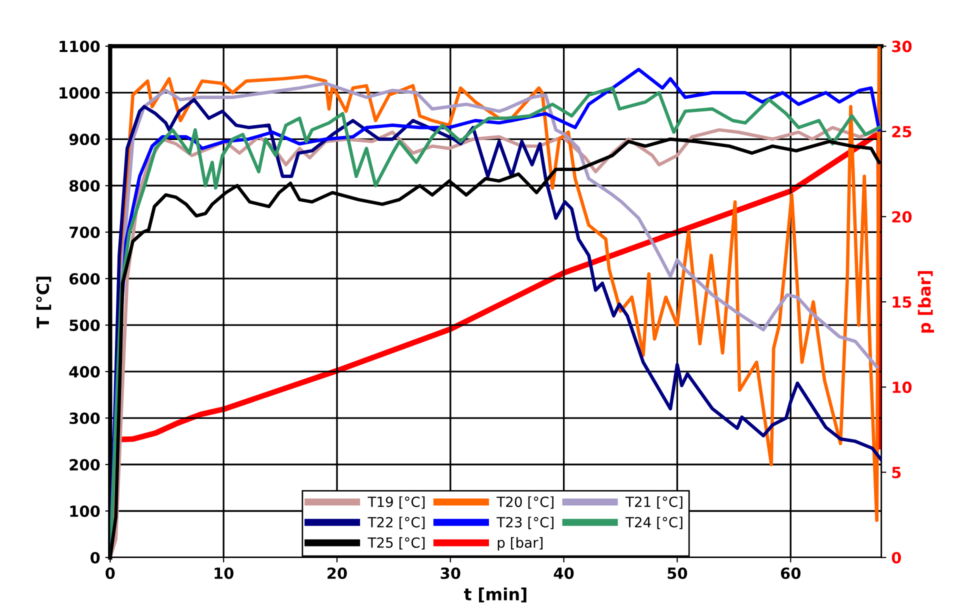 The image size is (958, 616). I want to click on y-tick-label: 0, so click(95, 558).